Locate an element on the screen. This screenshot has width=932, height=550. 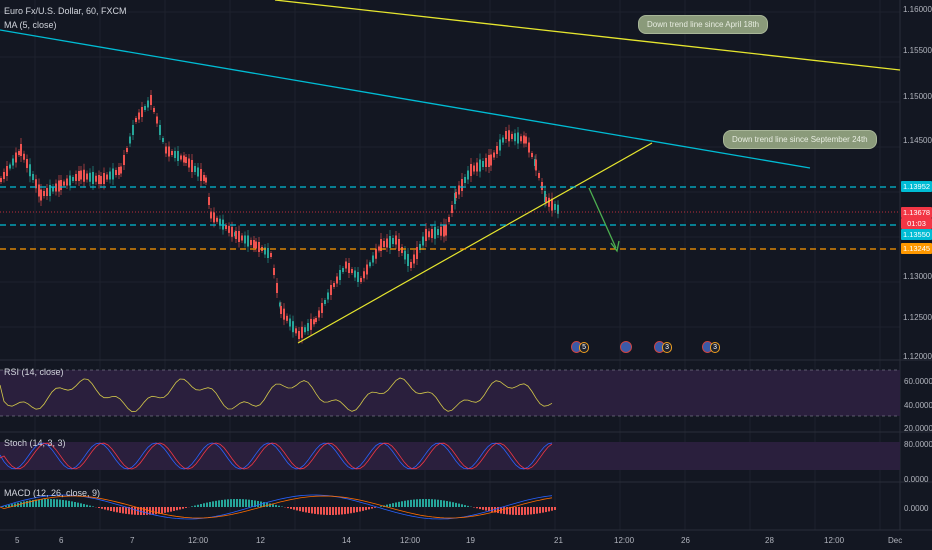
april-trendline-note: Down trend line since April 18th is located at coordinates (703, 24).